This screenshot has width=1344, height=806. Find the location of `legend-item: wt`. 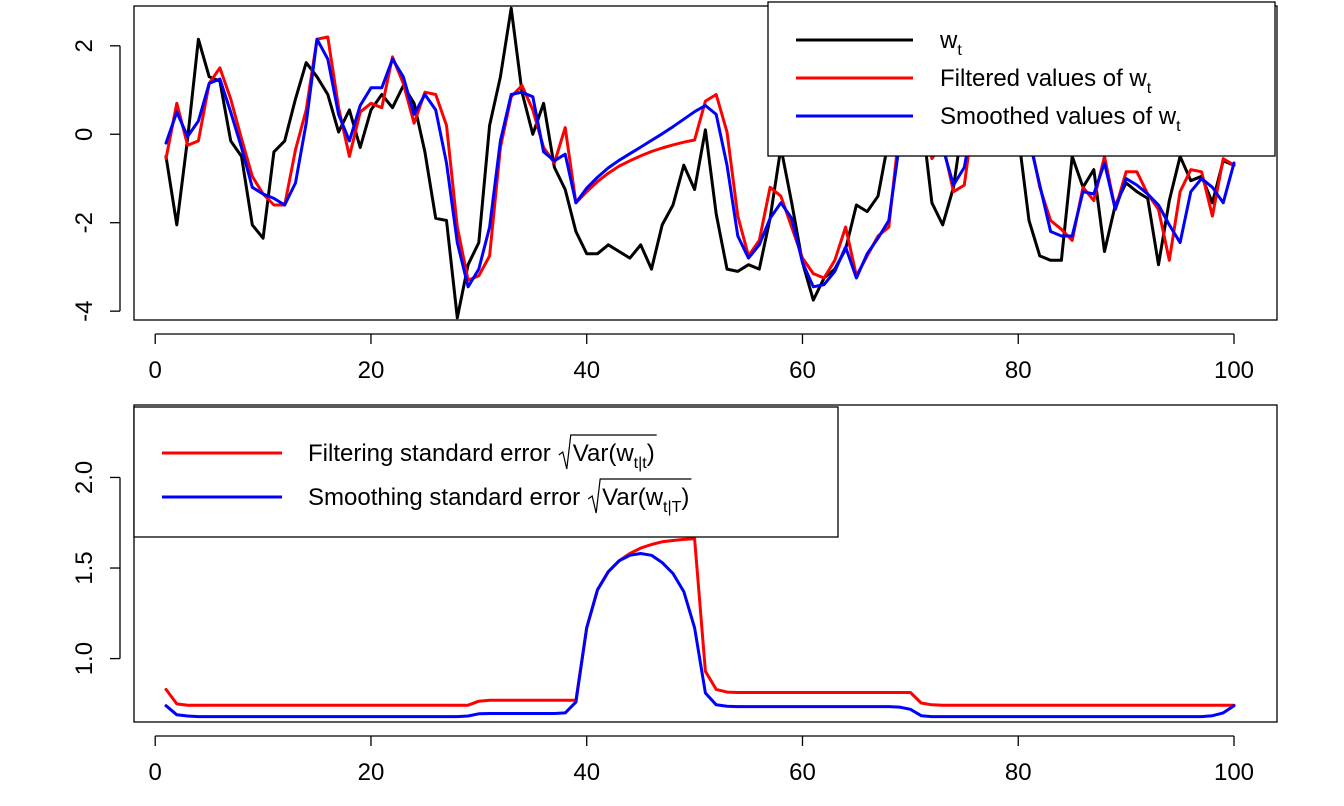

legend-item: wt is located at coordinates (879, 43).